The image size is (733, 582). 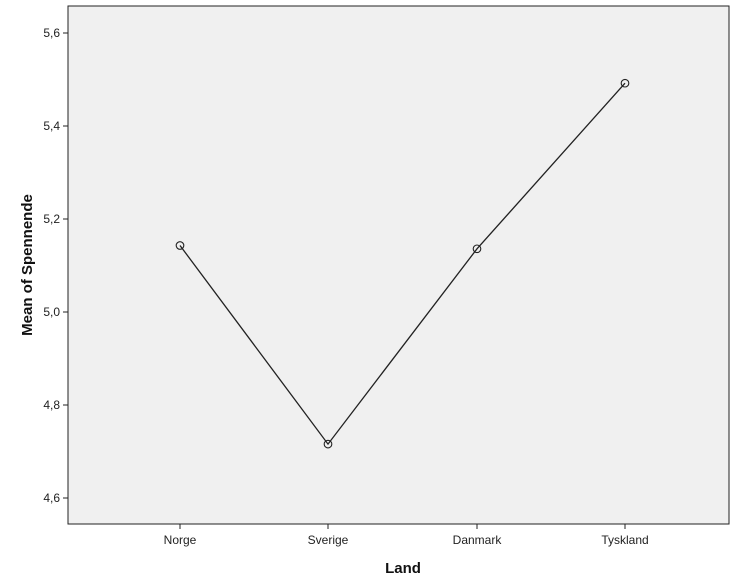 I want to click on y-tick-label: 4,6, so click(x=51, y=498).